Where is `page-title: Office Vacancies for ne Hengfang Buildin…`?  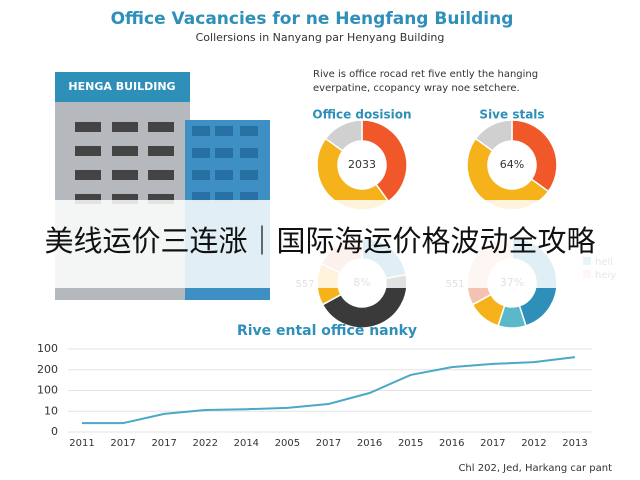 page-title: Office Vacancies for ne Hengfang Buildin… is located at coordinates (312, 19).